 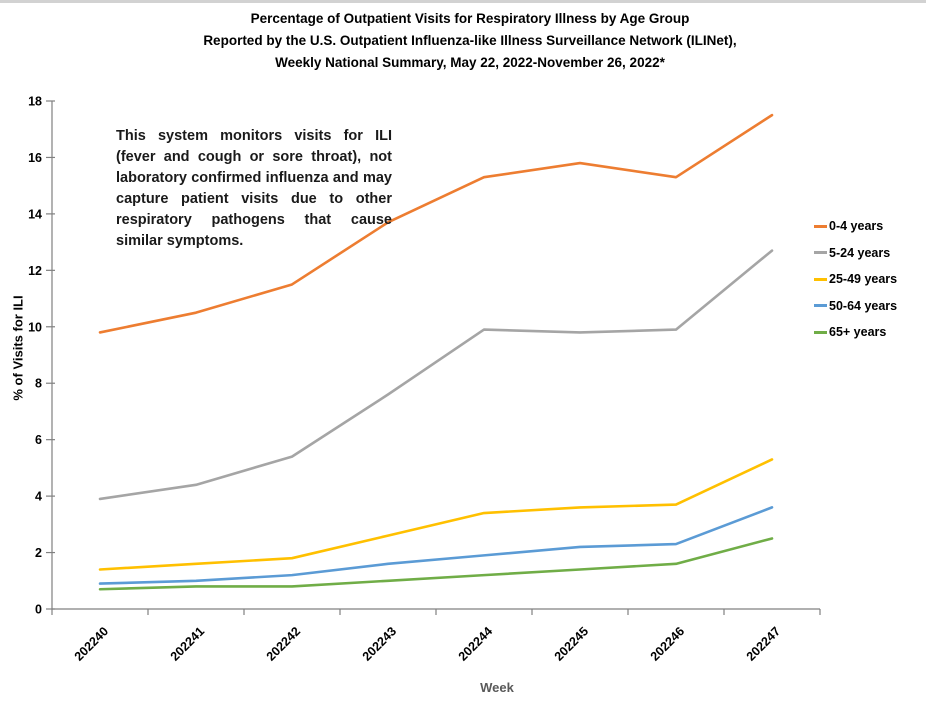 I want to click on y-tick-label: 10, so click(x=35, y=327).